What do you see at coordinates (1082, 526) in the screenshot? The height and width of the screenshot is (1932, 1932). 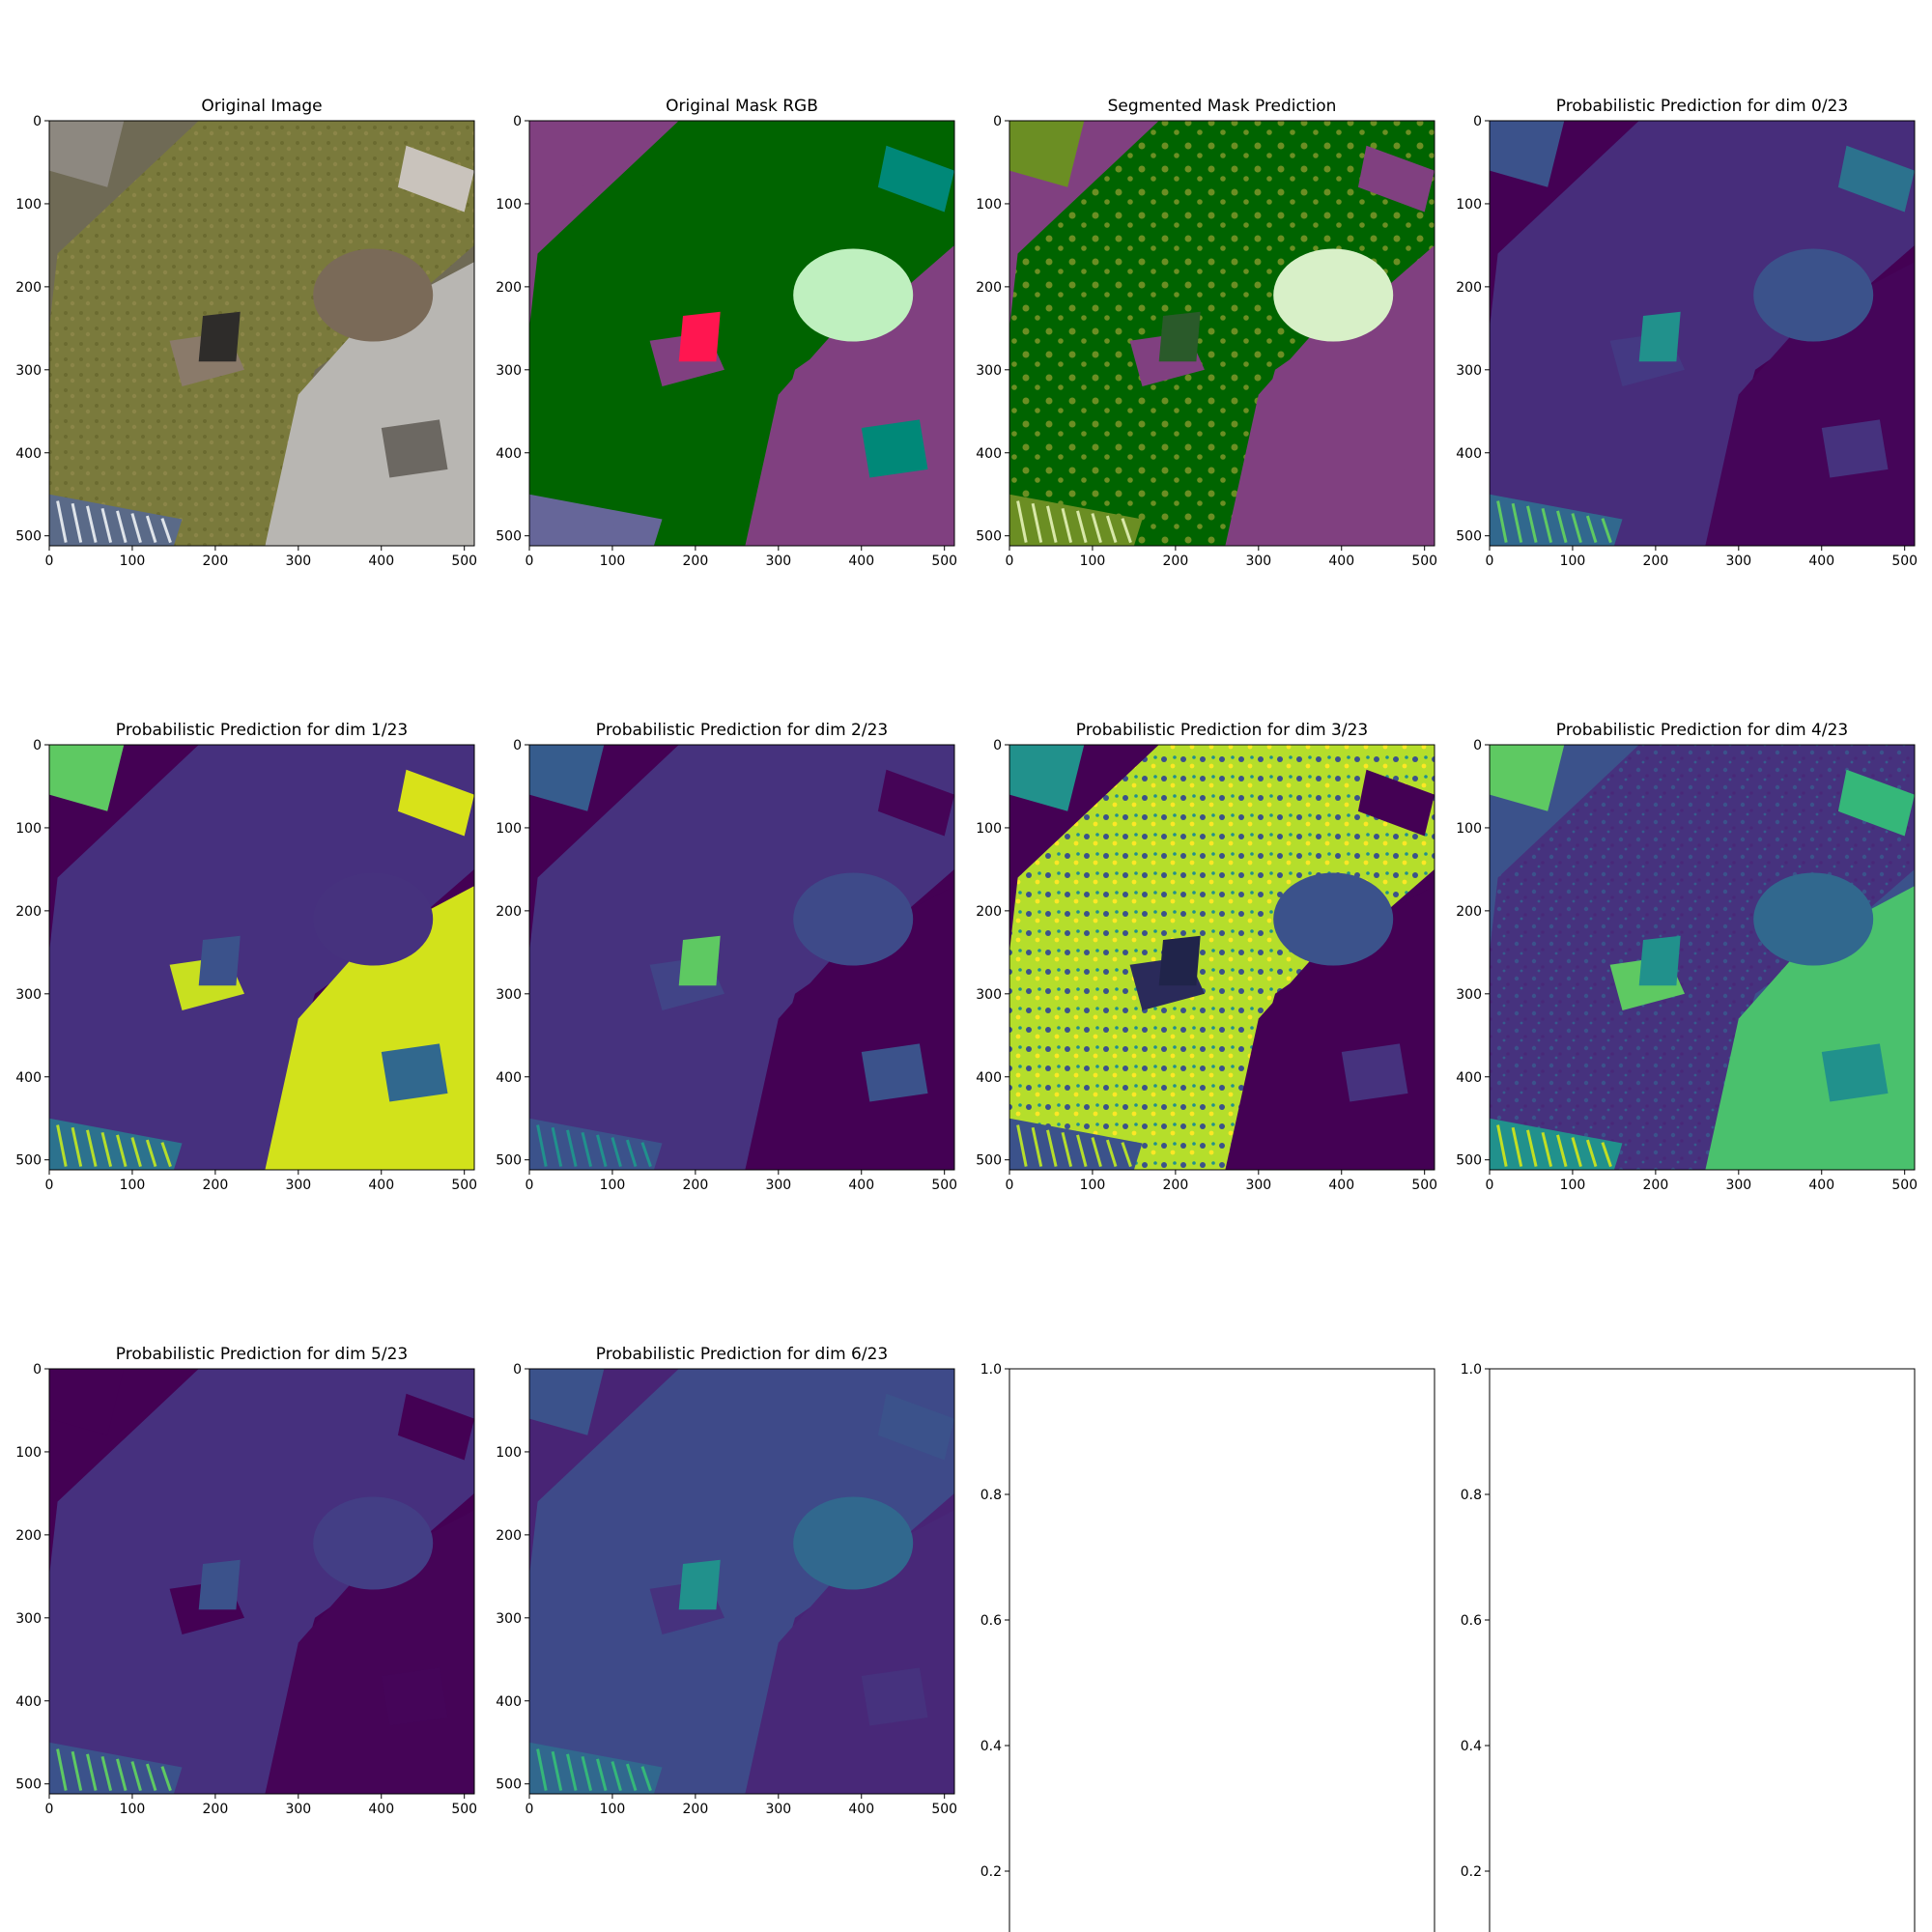 I see `segpred-fence-stripe` at bounding box center [1082, 526].